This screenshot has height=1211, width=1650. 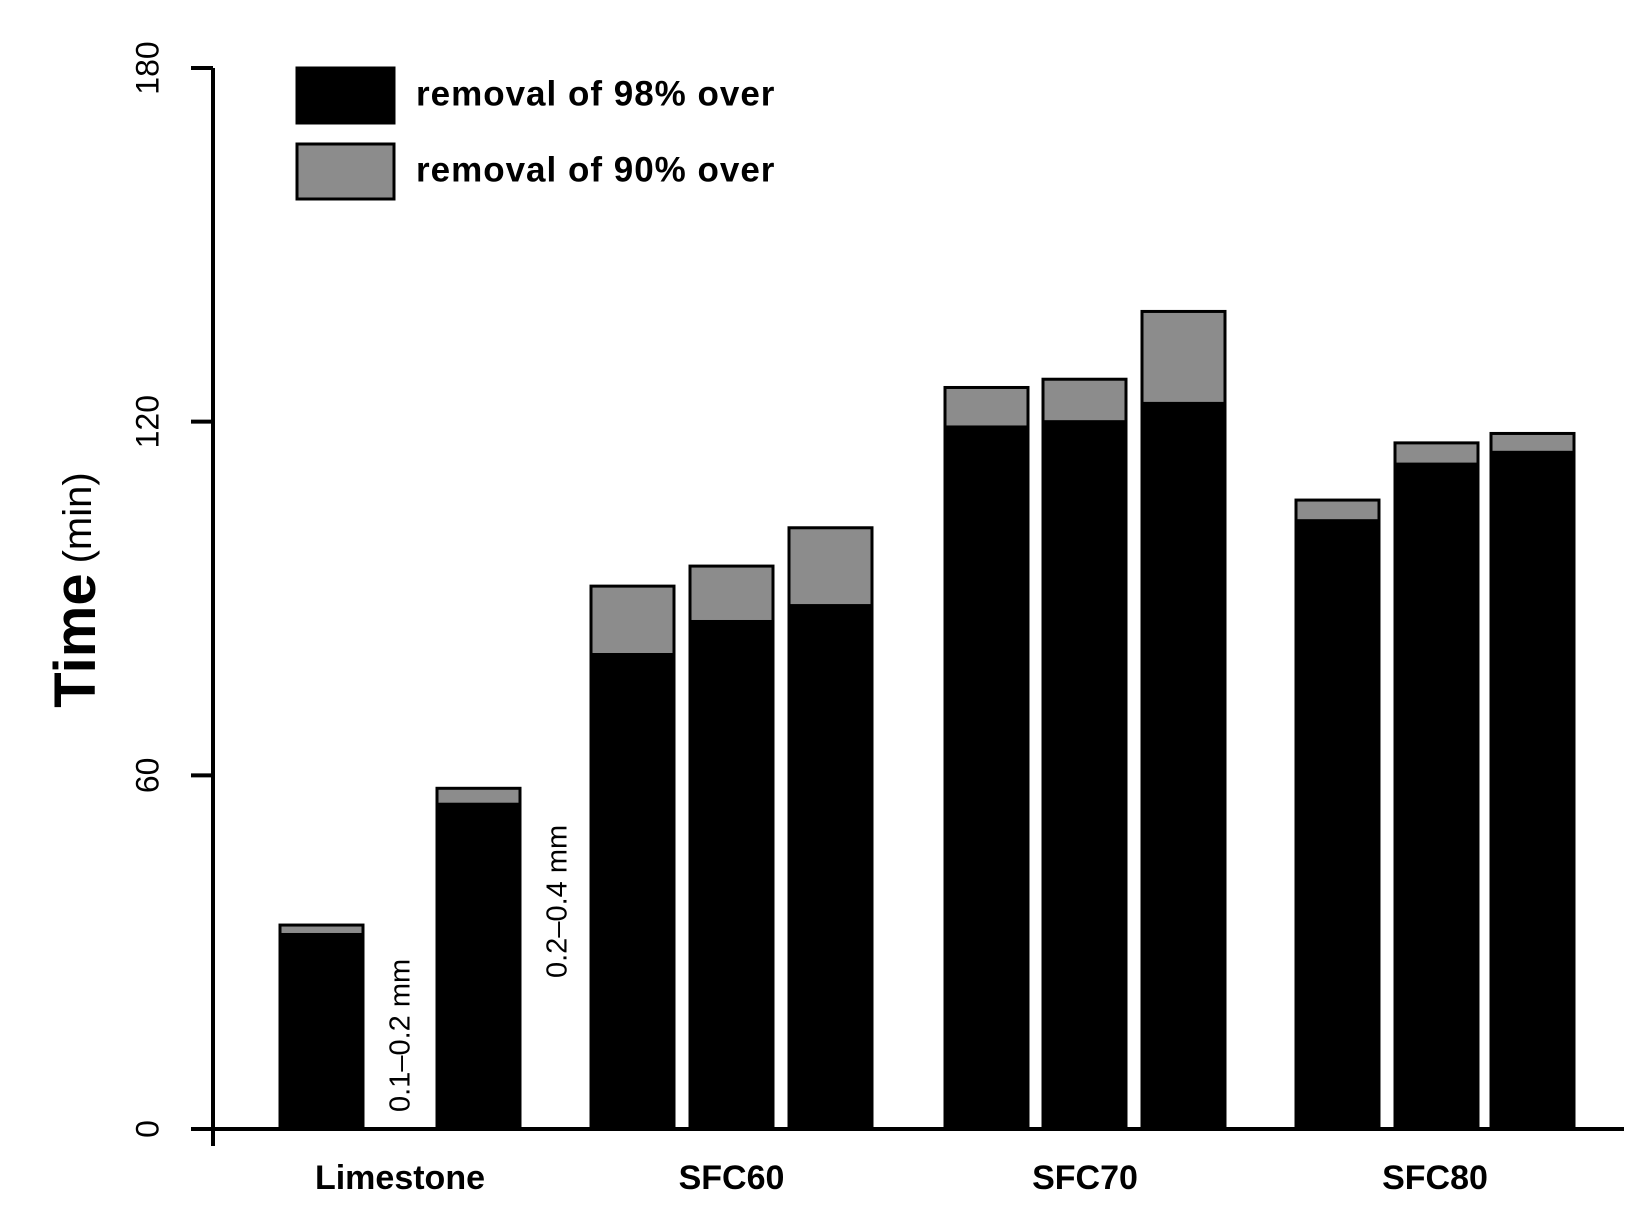 What do you see at coordinates (78, 517) in the screenshot?
I see `y-label-unit: (min)` at bounding box center [78, 517].